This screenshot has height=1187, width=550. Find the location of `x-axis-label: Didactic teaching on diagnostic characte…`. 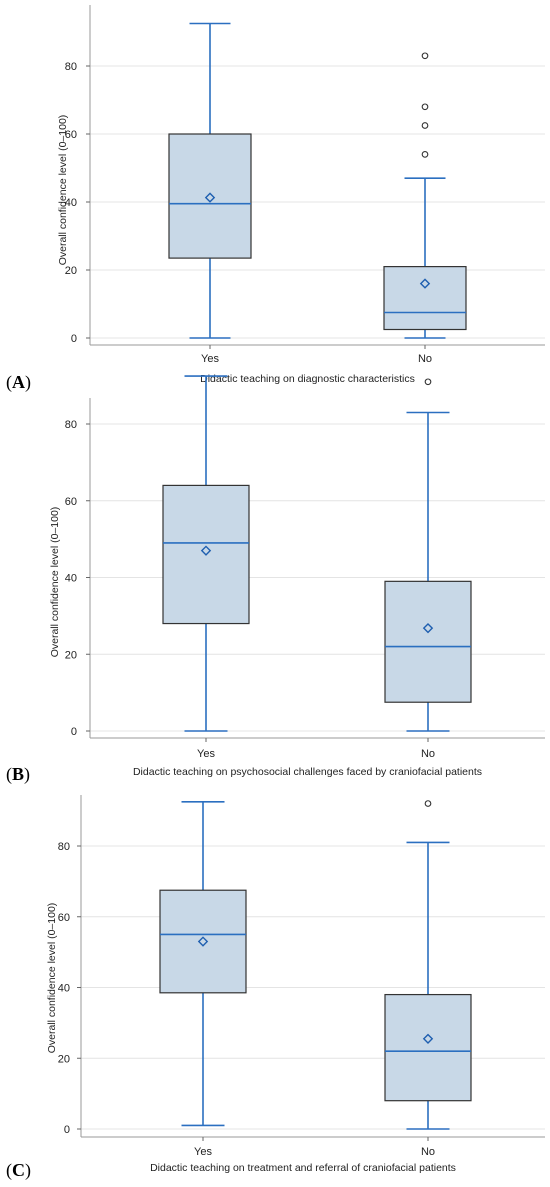

x-axis-label: Didactic teaching on diagnostic characte… is located at coordinates (307, 379).